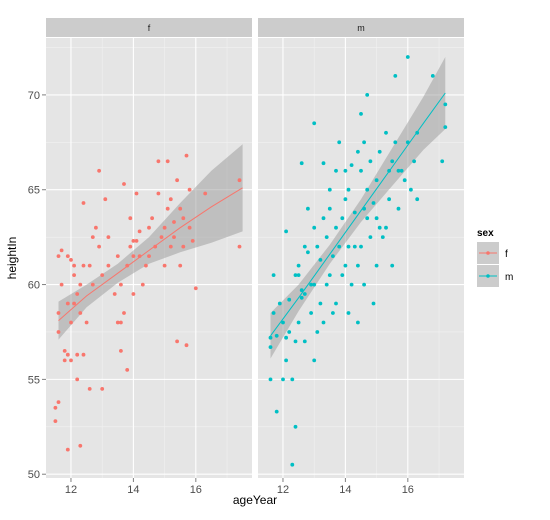  Describe the element at coordinates (34, 475) in the screenshot. I see `y-tick-label: 50` at that location.